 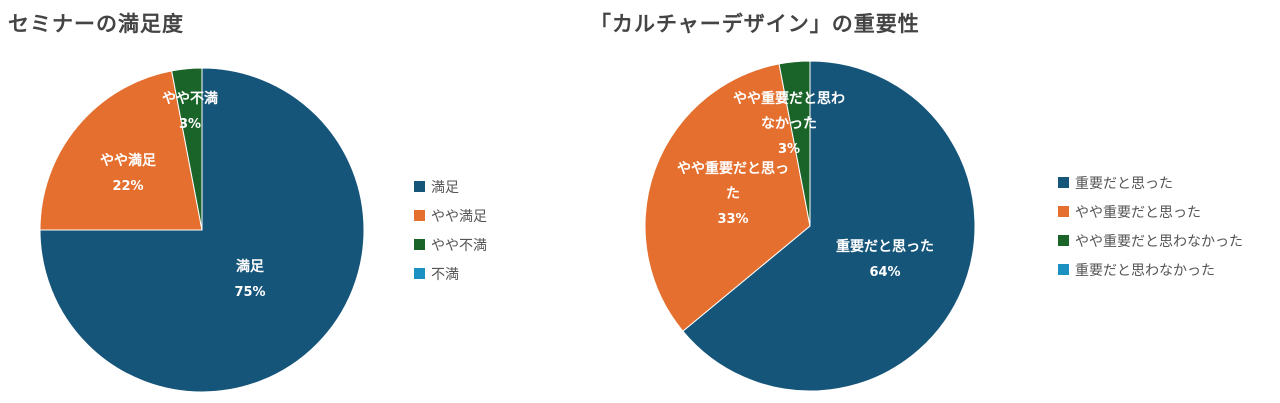 I want to click on legend-item-1-2: やや重要だと思わなかった, so click(x=1150, y=240).